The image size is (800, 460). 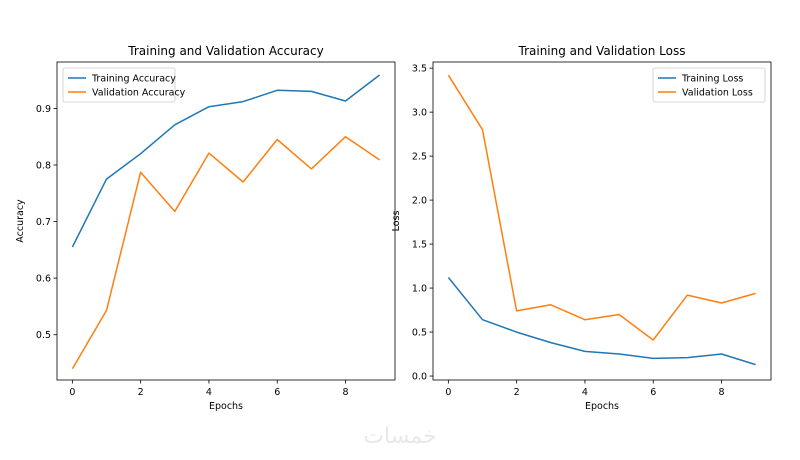 I want to click on y-tick-label: 2.5, so click(x=419, y=157).